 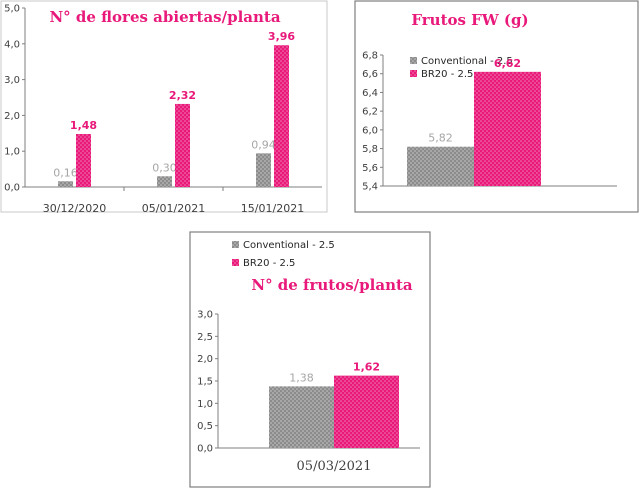 I want to click on bars: 5,82 6,62, so click(x=474, y=121).